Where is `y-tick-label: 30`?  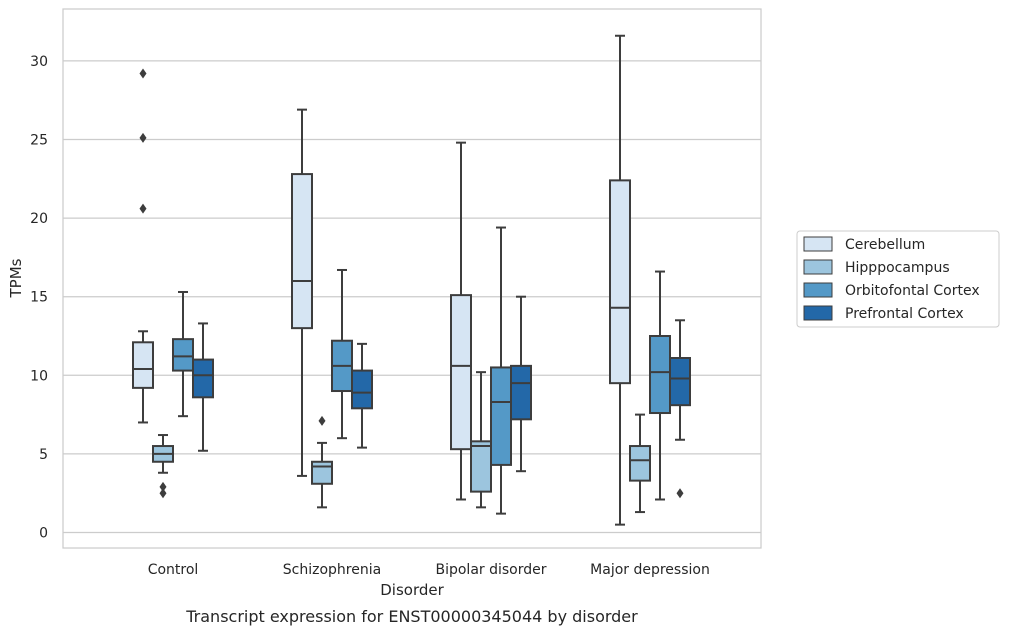
y-tick-label: 30 is located at coordinates (39, 62).